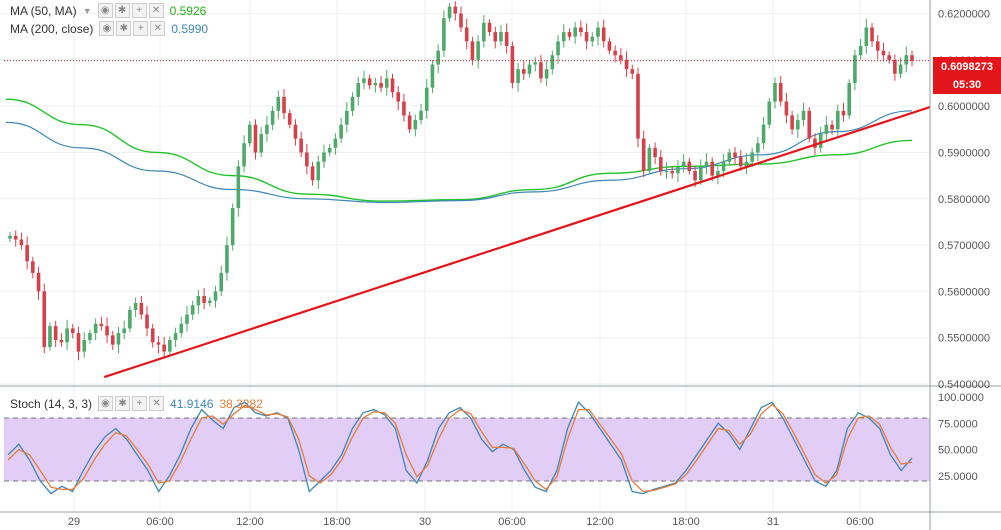 The height and width of the screenshot is (530, 1001). Describe the element at coordinates (964, 339) in the screenshot. I see `price-tick-label: 0.5500000` at that location.